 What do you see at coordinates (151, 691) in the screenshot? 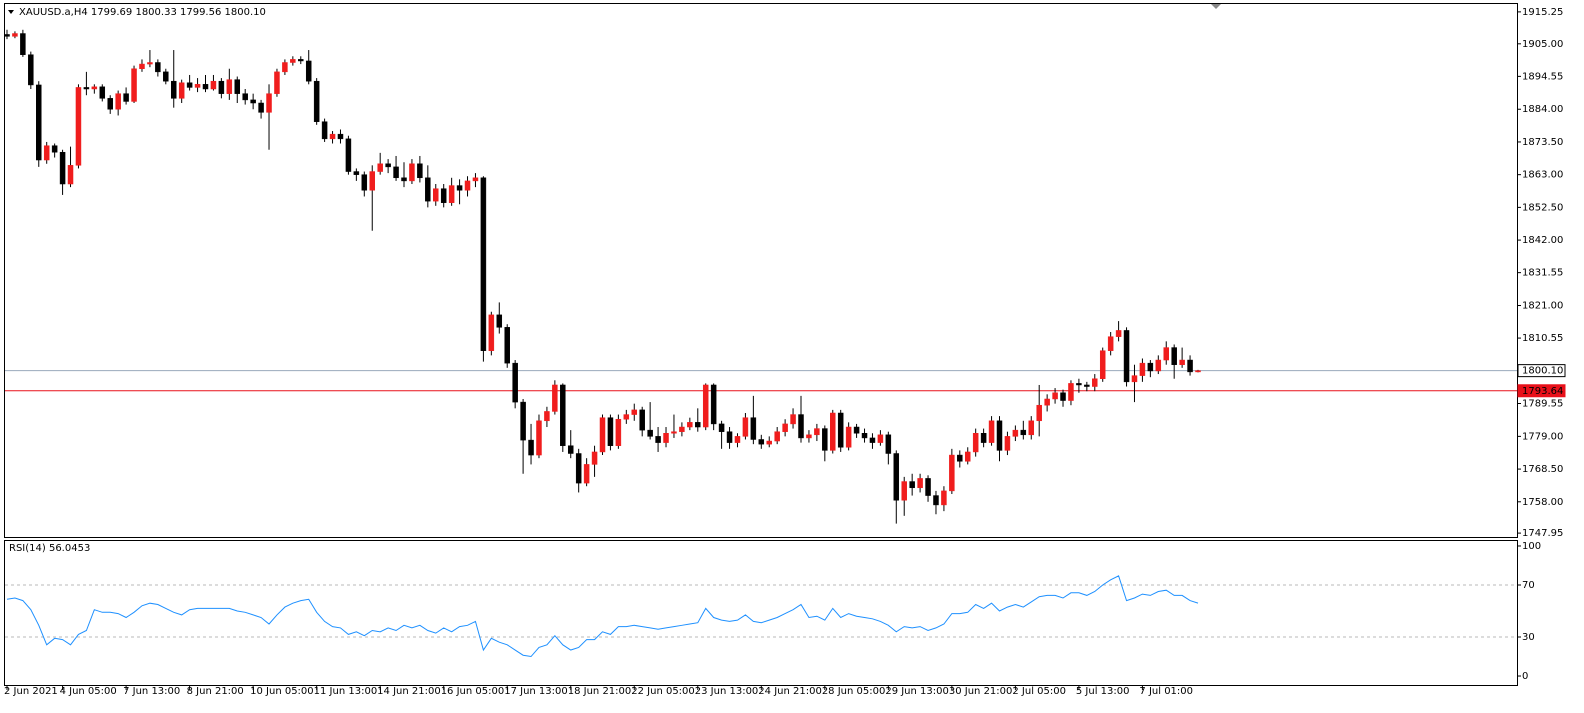
I see `x-tick-label: 7 Jun 13:00` at bounding box center [151, 691].